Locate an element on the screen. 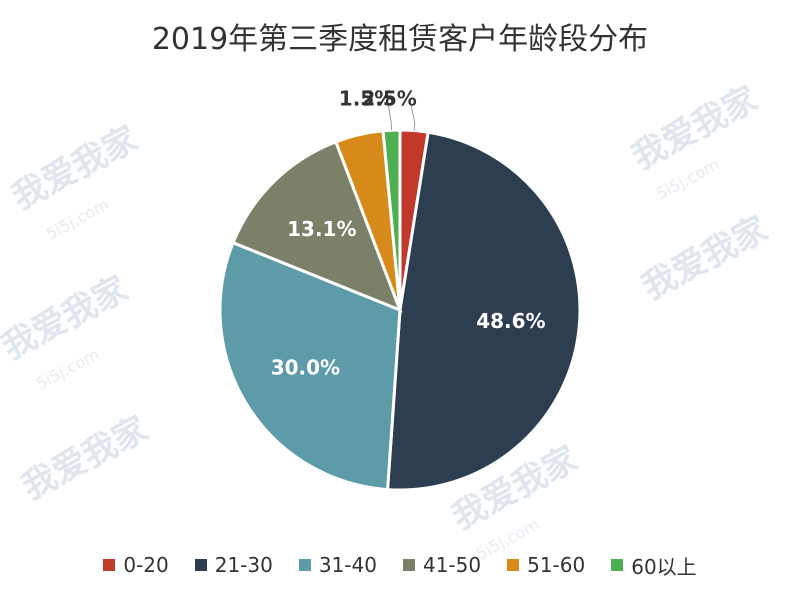 The height and width of the screenshot is (600, 800). legend-item-51-60: 51-60 is located at coordinates (546, 565).